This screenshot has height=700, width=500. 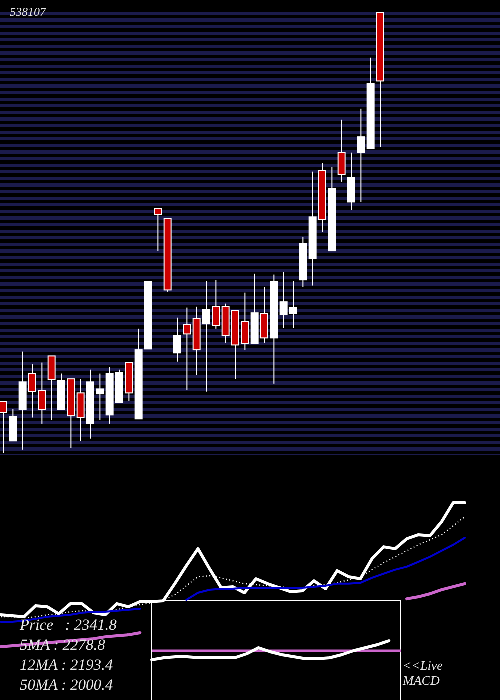 What do you see at coordinates (423, 673) in the screenshot?
I see `text: <<Live MACD` at bounding box center [423, 673].